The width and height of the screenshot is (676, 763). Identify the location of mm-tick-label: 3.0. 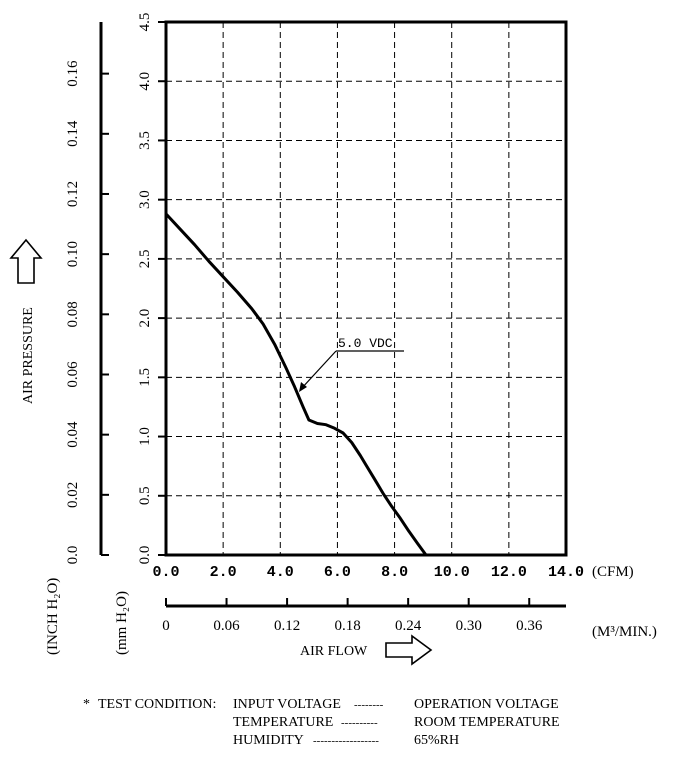
(145, 199).